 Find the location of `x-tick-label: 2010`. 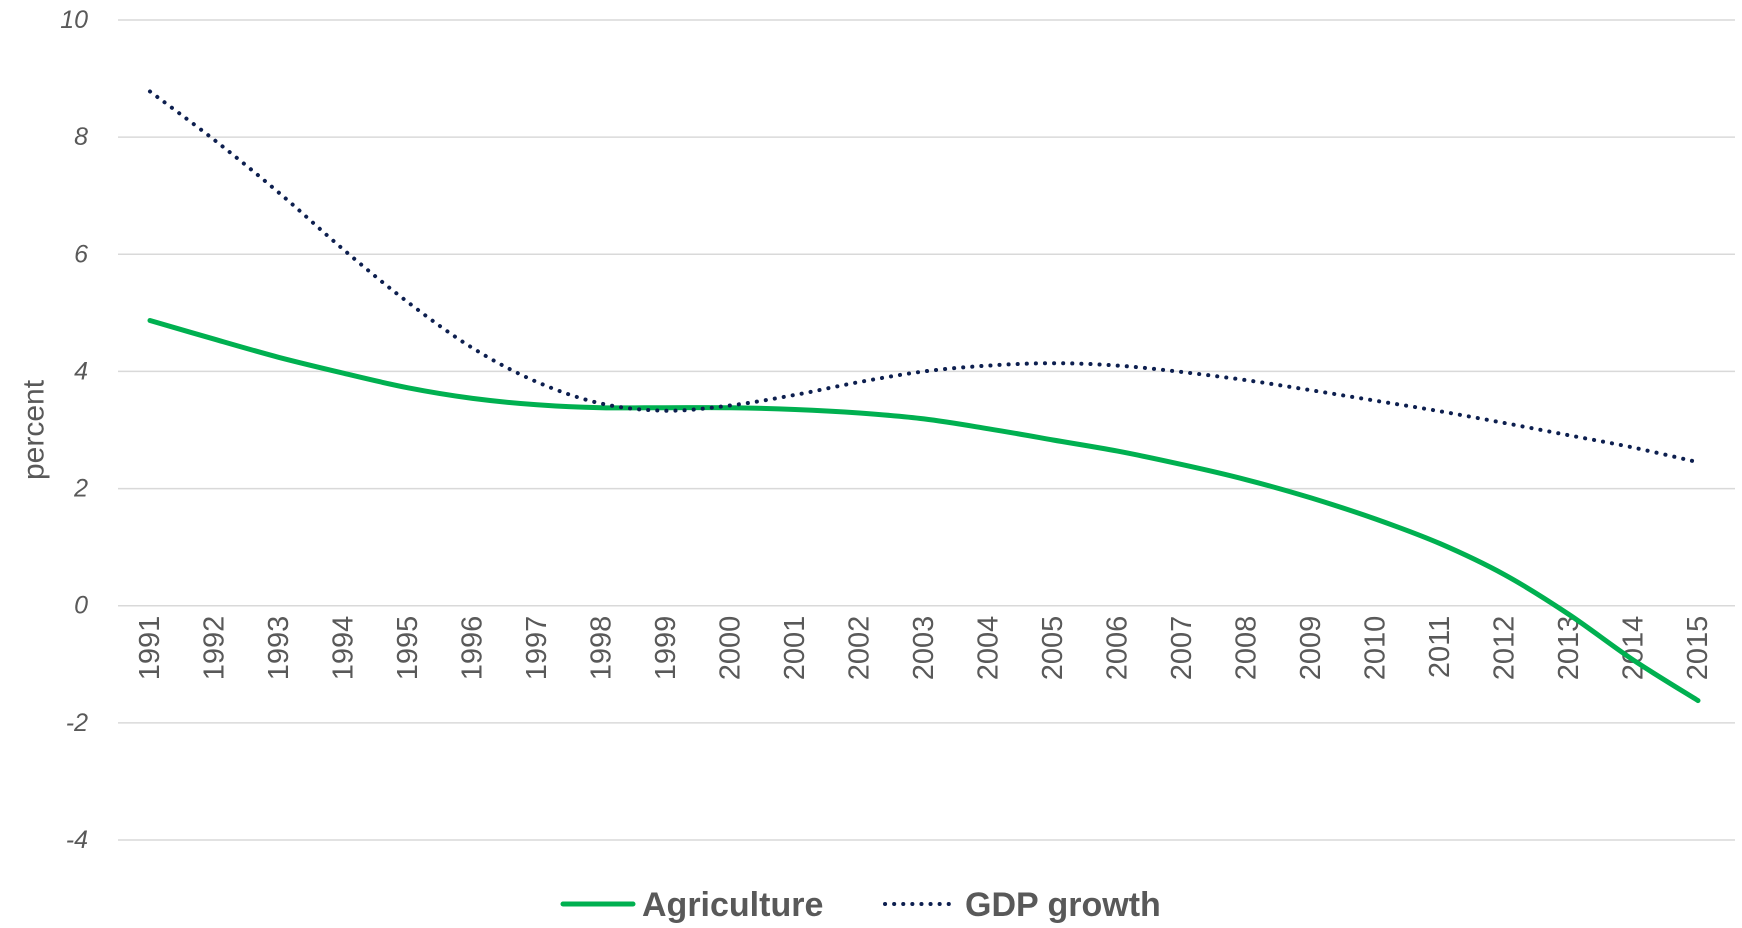

x-tick-label: 2010 is located at coordinates (1376, 648).